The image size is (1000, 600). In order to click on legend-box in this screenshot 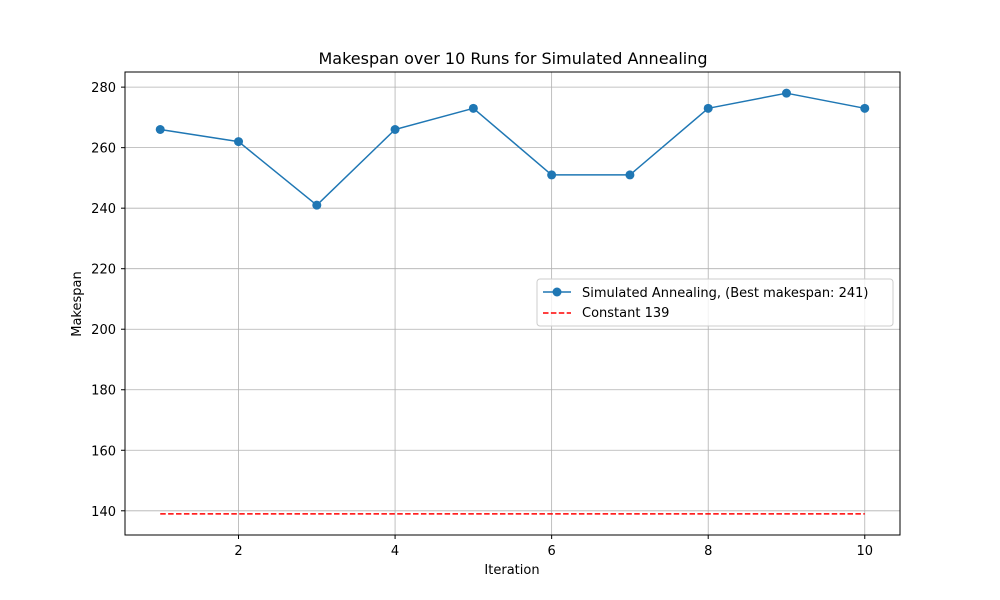, I will do `click(715, 302)`.